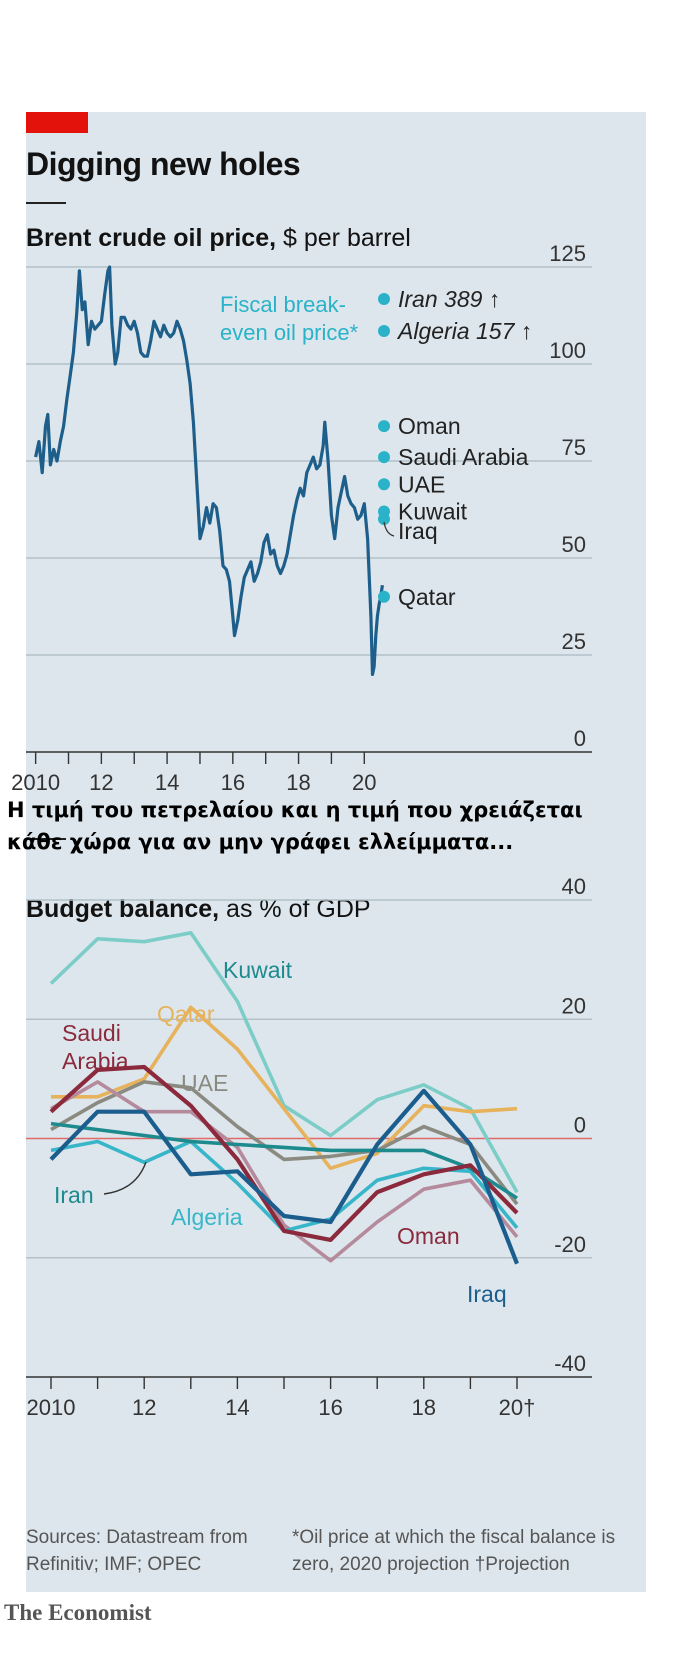  I want to click on annotation-line: Fiscal break-, so click(283, 304).